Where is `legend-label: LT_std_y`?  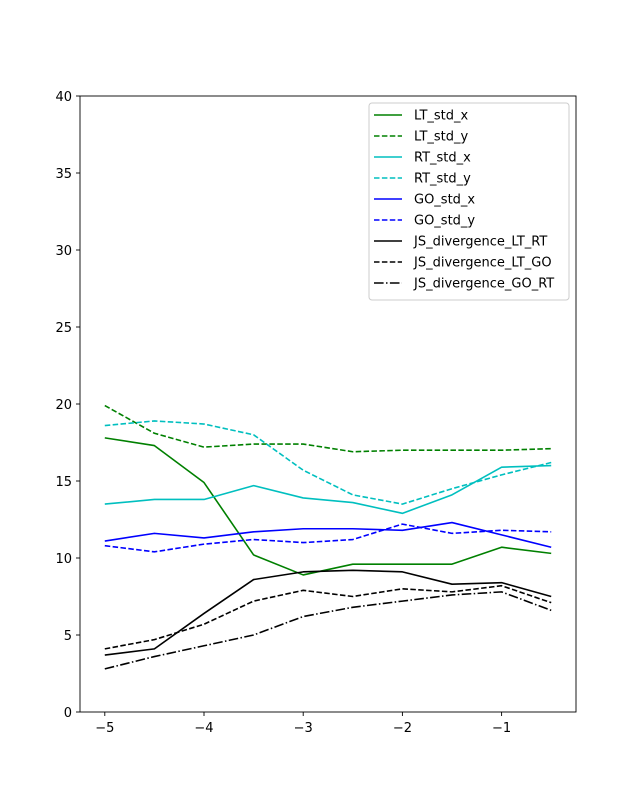 legend-label: LT_std_y is located at coordinates (441, 137).